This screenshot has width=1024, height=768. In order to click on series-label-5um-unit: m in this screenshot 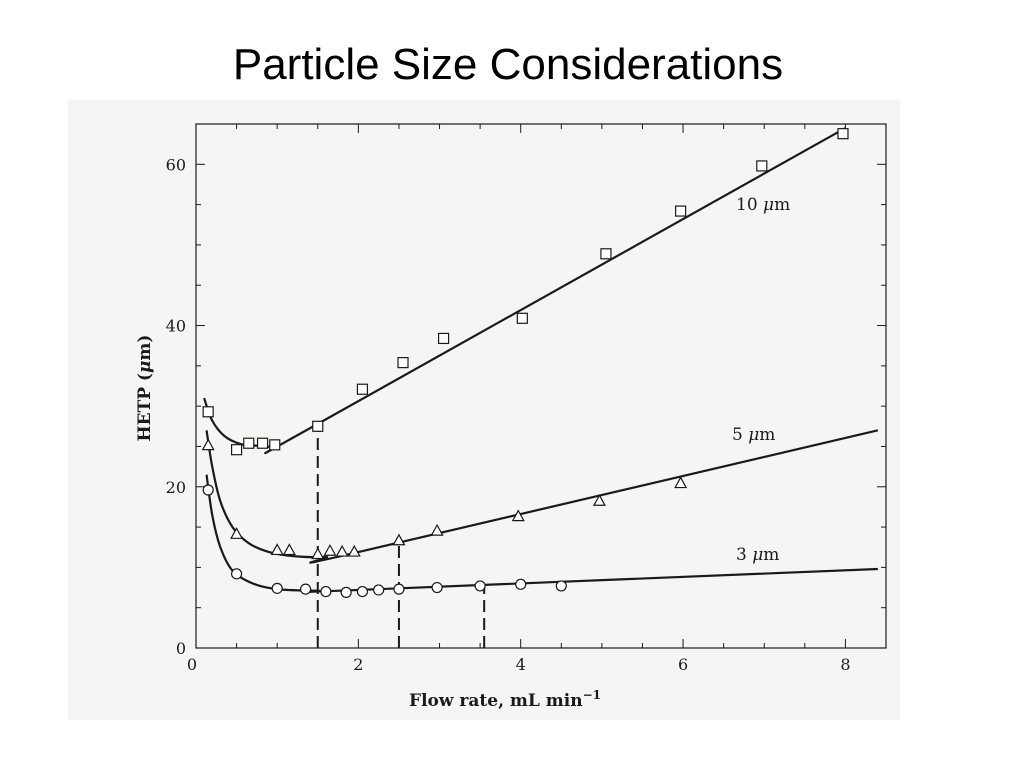, I will do `click(767, 435)`.